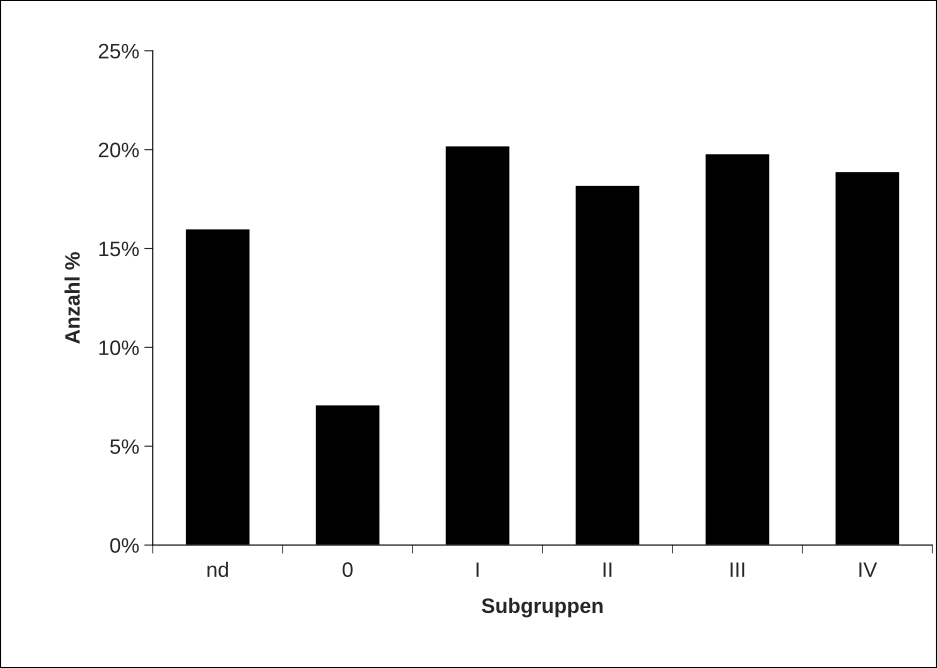 The image size is (937, 668). What do you see at coordinates (119, 249) in the screenshot?
I see `y-tick-label: 15%` at bounding box center [119, 249].